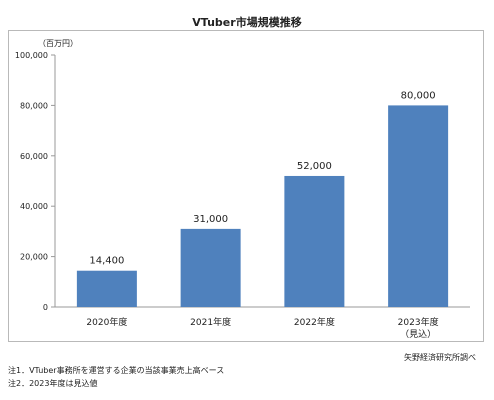  I want to click on data-label: 52,000, so click(314, 166).